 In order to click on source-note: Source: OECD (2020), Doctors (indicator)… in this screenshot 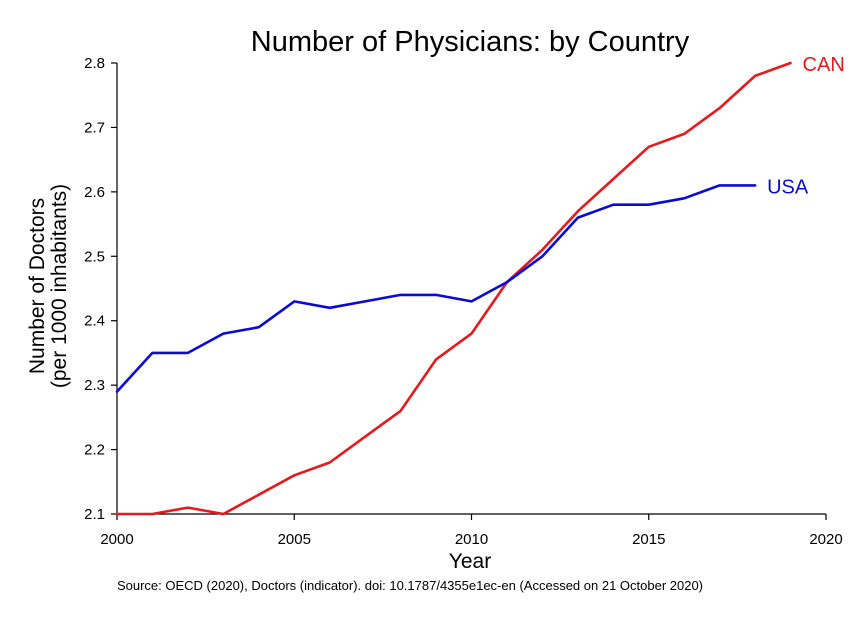, I will do `click(410, 585)`.